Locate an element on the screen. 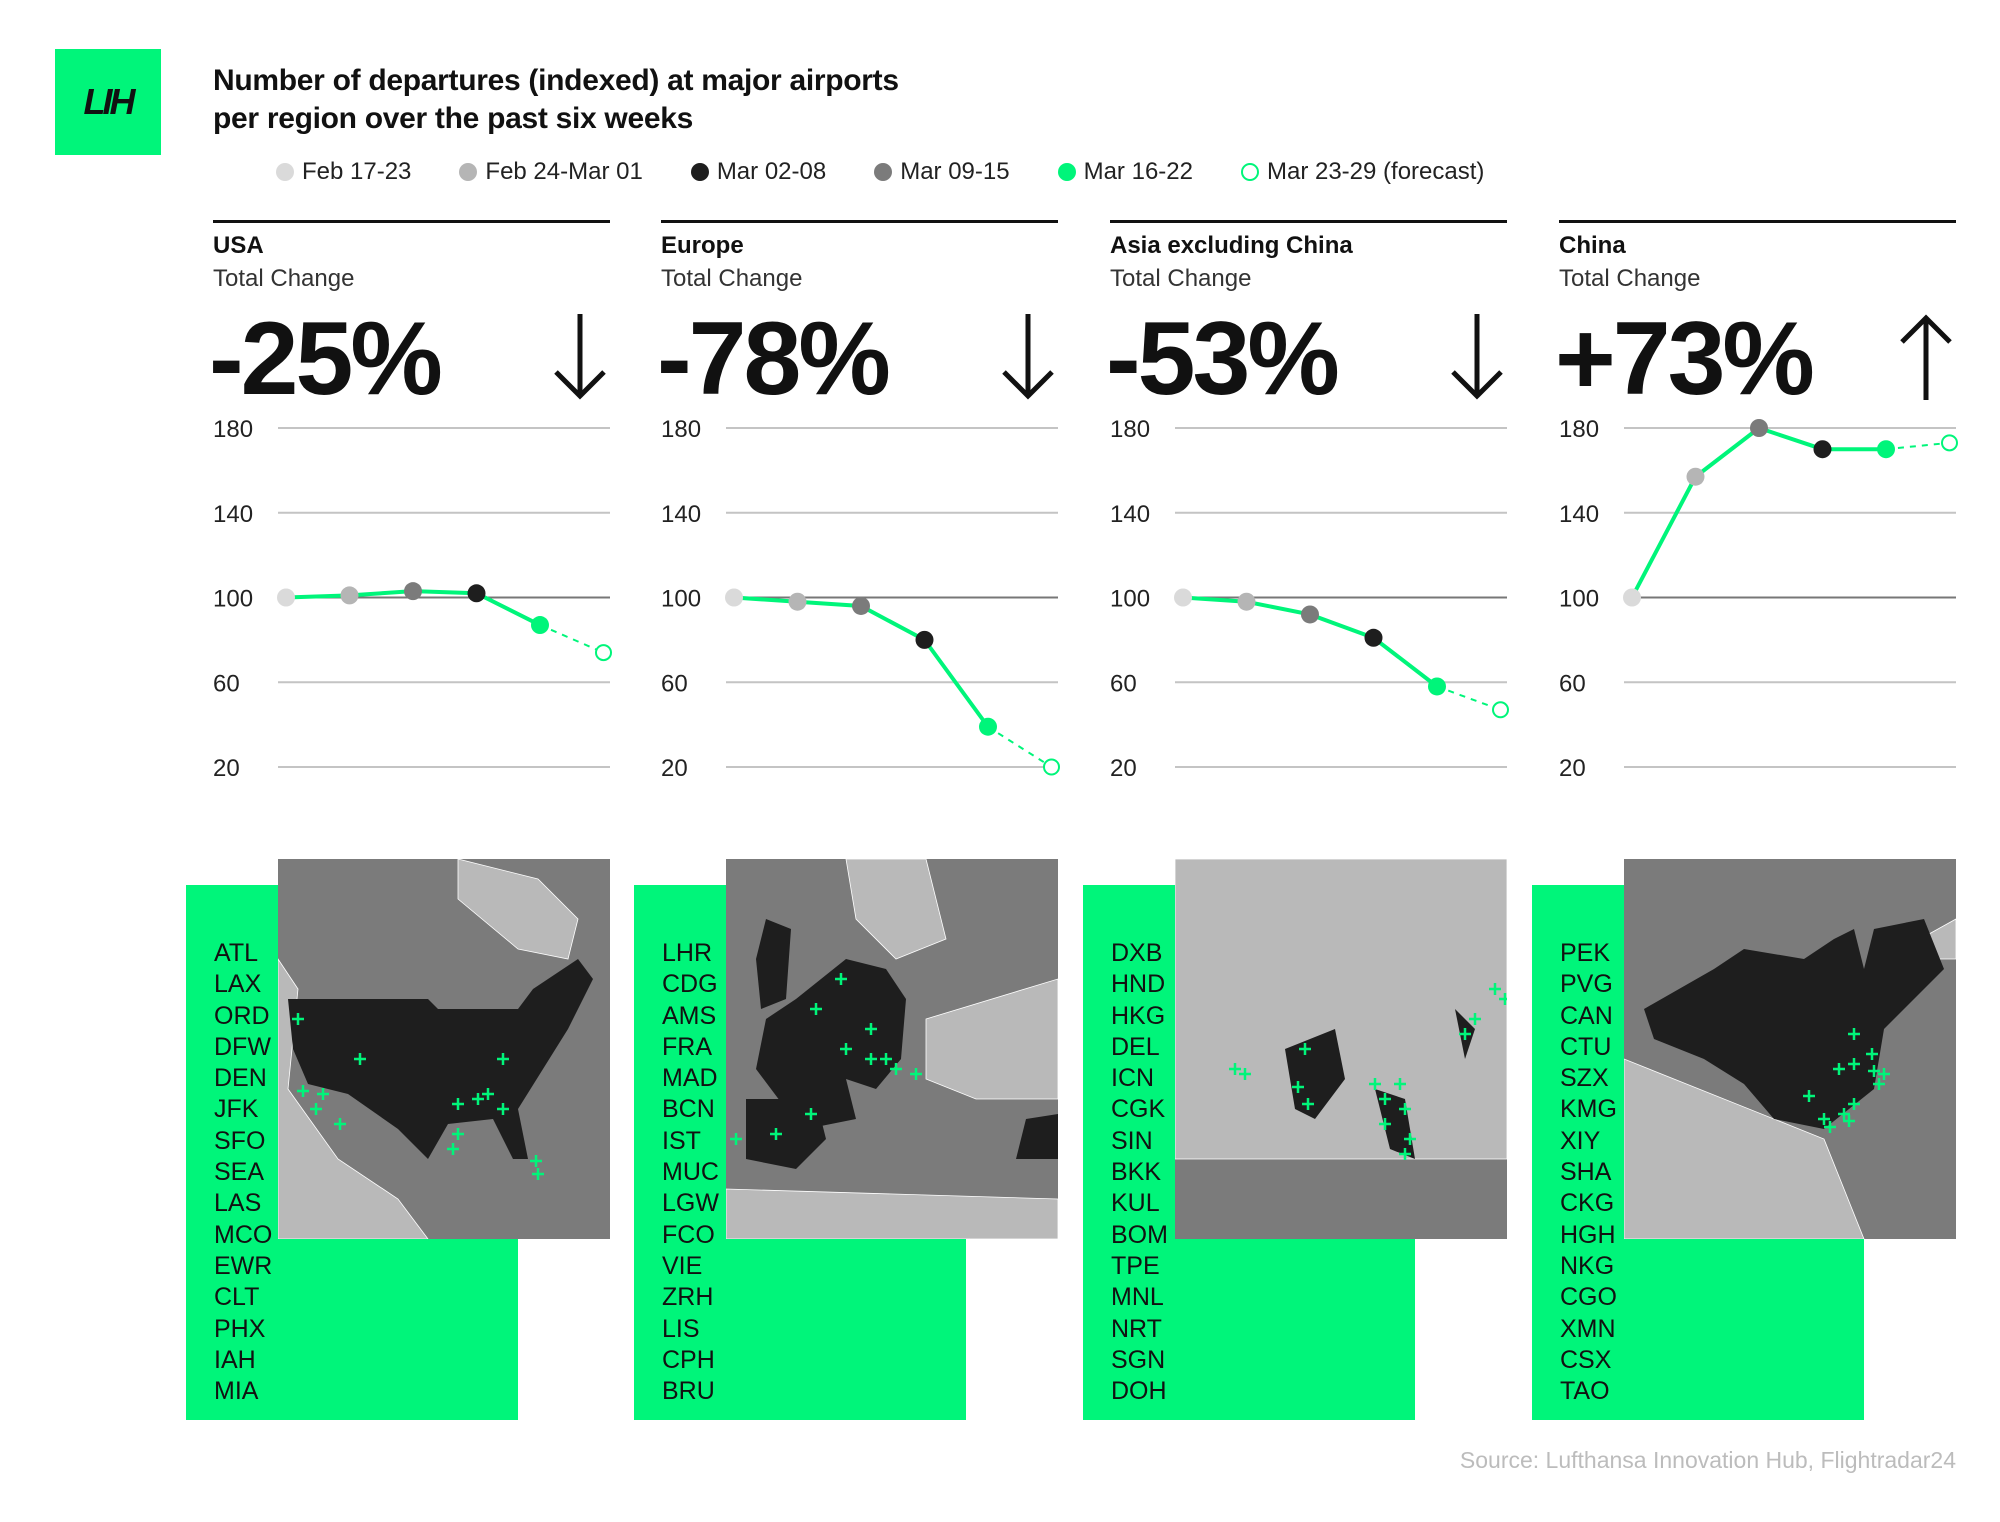 Image resolution: width=2000 pixels, height=1522 pixels. legend-label: Feb 24-Mar 01 is located at coordinates (564, 171).